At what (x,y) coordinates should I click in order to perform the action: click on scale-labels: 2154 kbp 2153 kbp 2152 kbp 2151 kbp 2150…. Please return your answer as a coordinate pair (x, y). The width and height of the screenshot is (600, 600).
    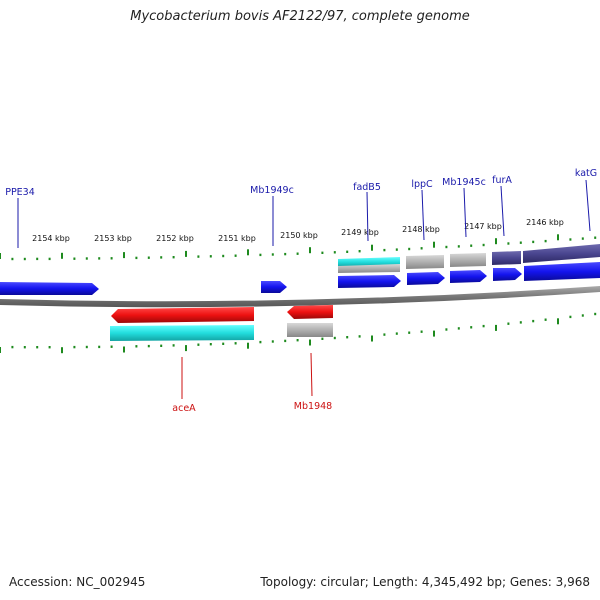
    Looking at the image, I should click on (298, 230).